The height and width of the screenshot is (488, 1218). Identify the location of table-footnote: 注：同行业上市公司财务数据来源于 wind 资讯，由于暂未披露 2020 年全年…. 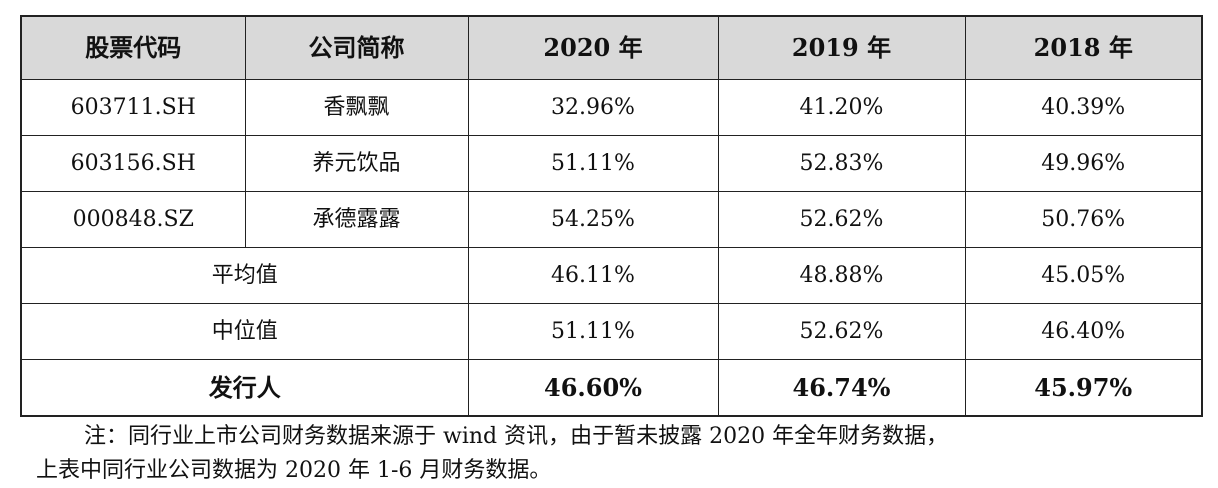
(621, 454).